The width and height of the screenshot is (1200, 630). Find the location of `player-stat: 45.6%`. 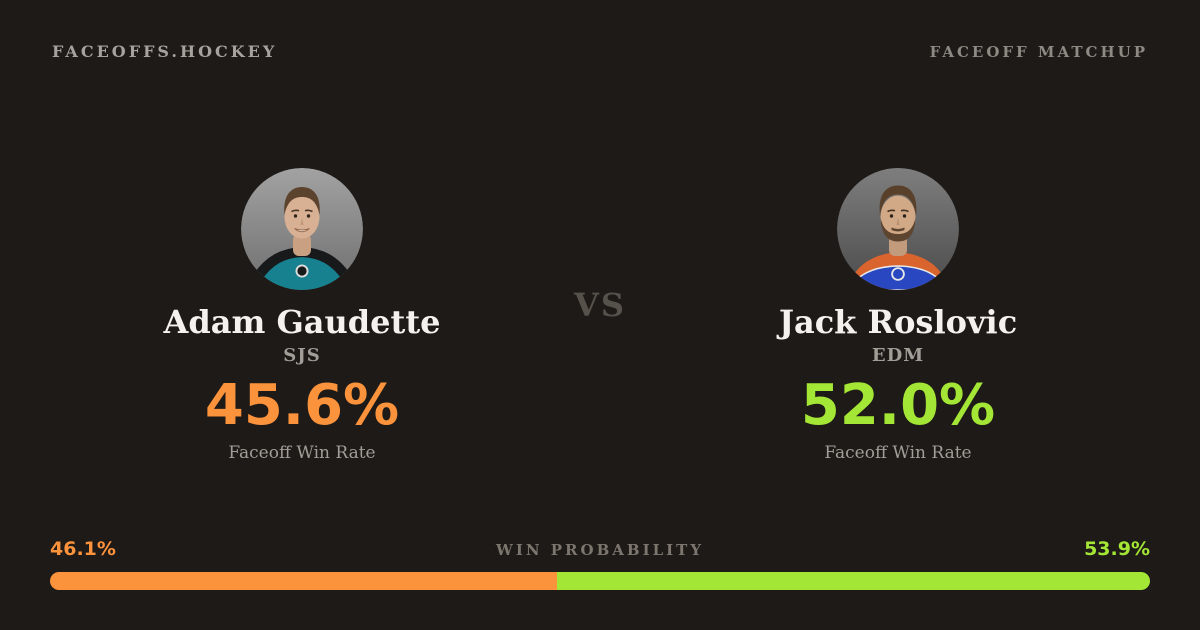

player-stat: 45.6% is located at coordinates (302, 406).